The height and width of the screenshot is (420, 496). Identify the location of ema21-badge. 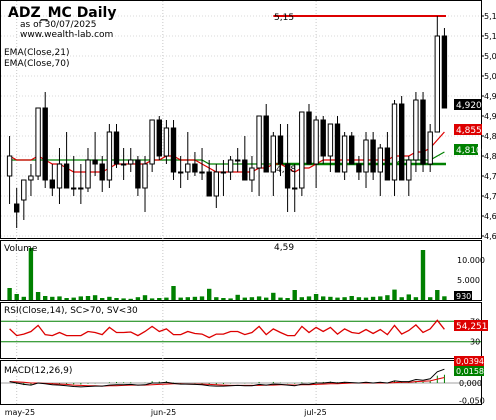
(468, 129).